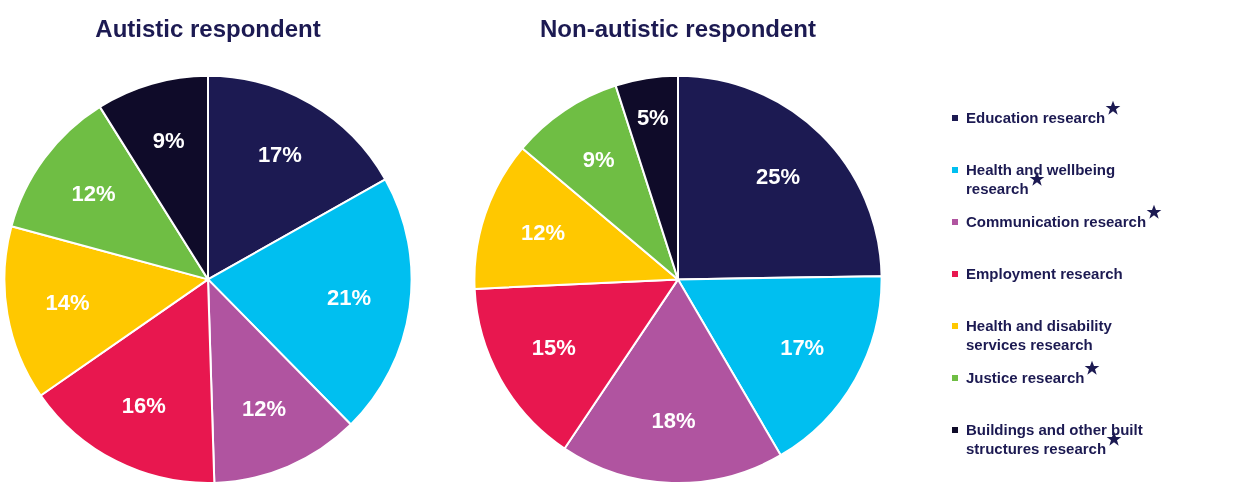  Describe the element at coordinates (1041, 179) in the screenshot. I see `legend-label: Health and wellbeing research` at that location.